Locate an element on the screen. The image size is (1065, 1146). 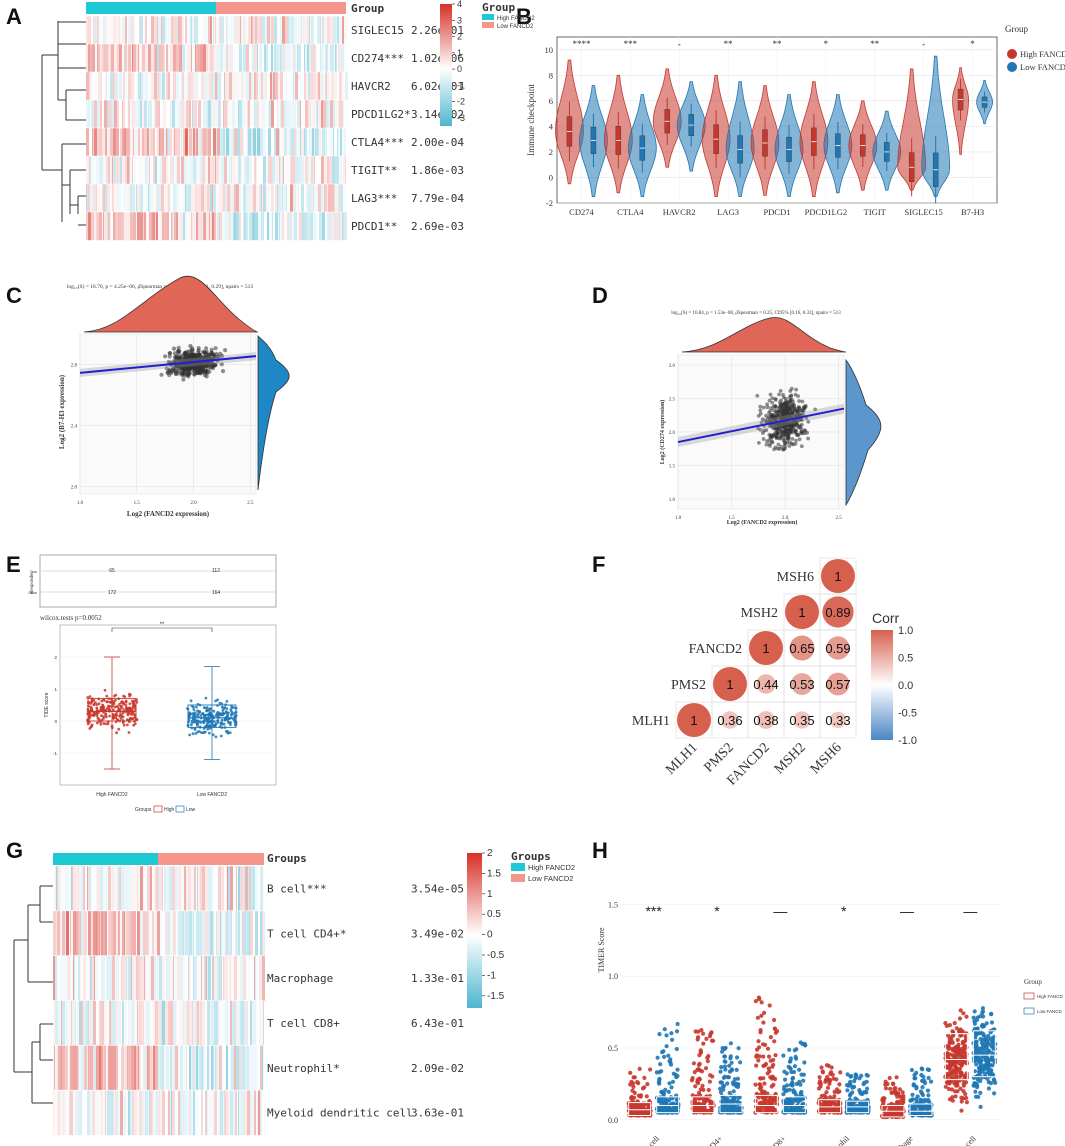
legend-title: Groups is located at coordinates (143, 810).